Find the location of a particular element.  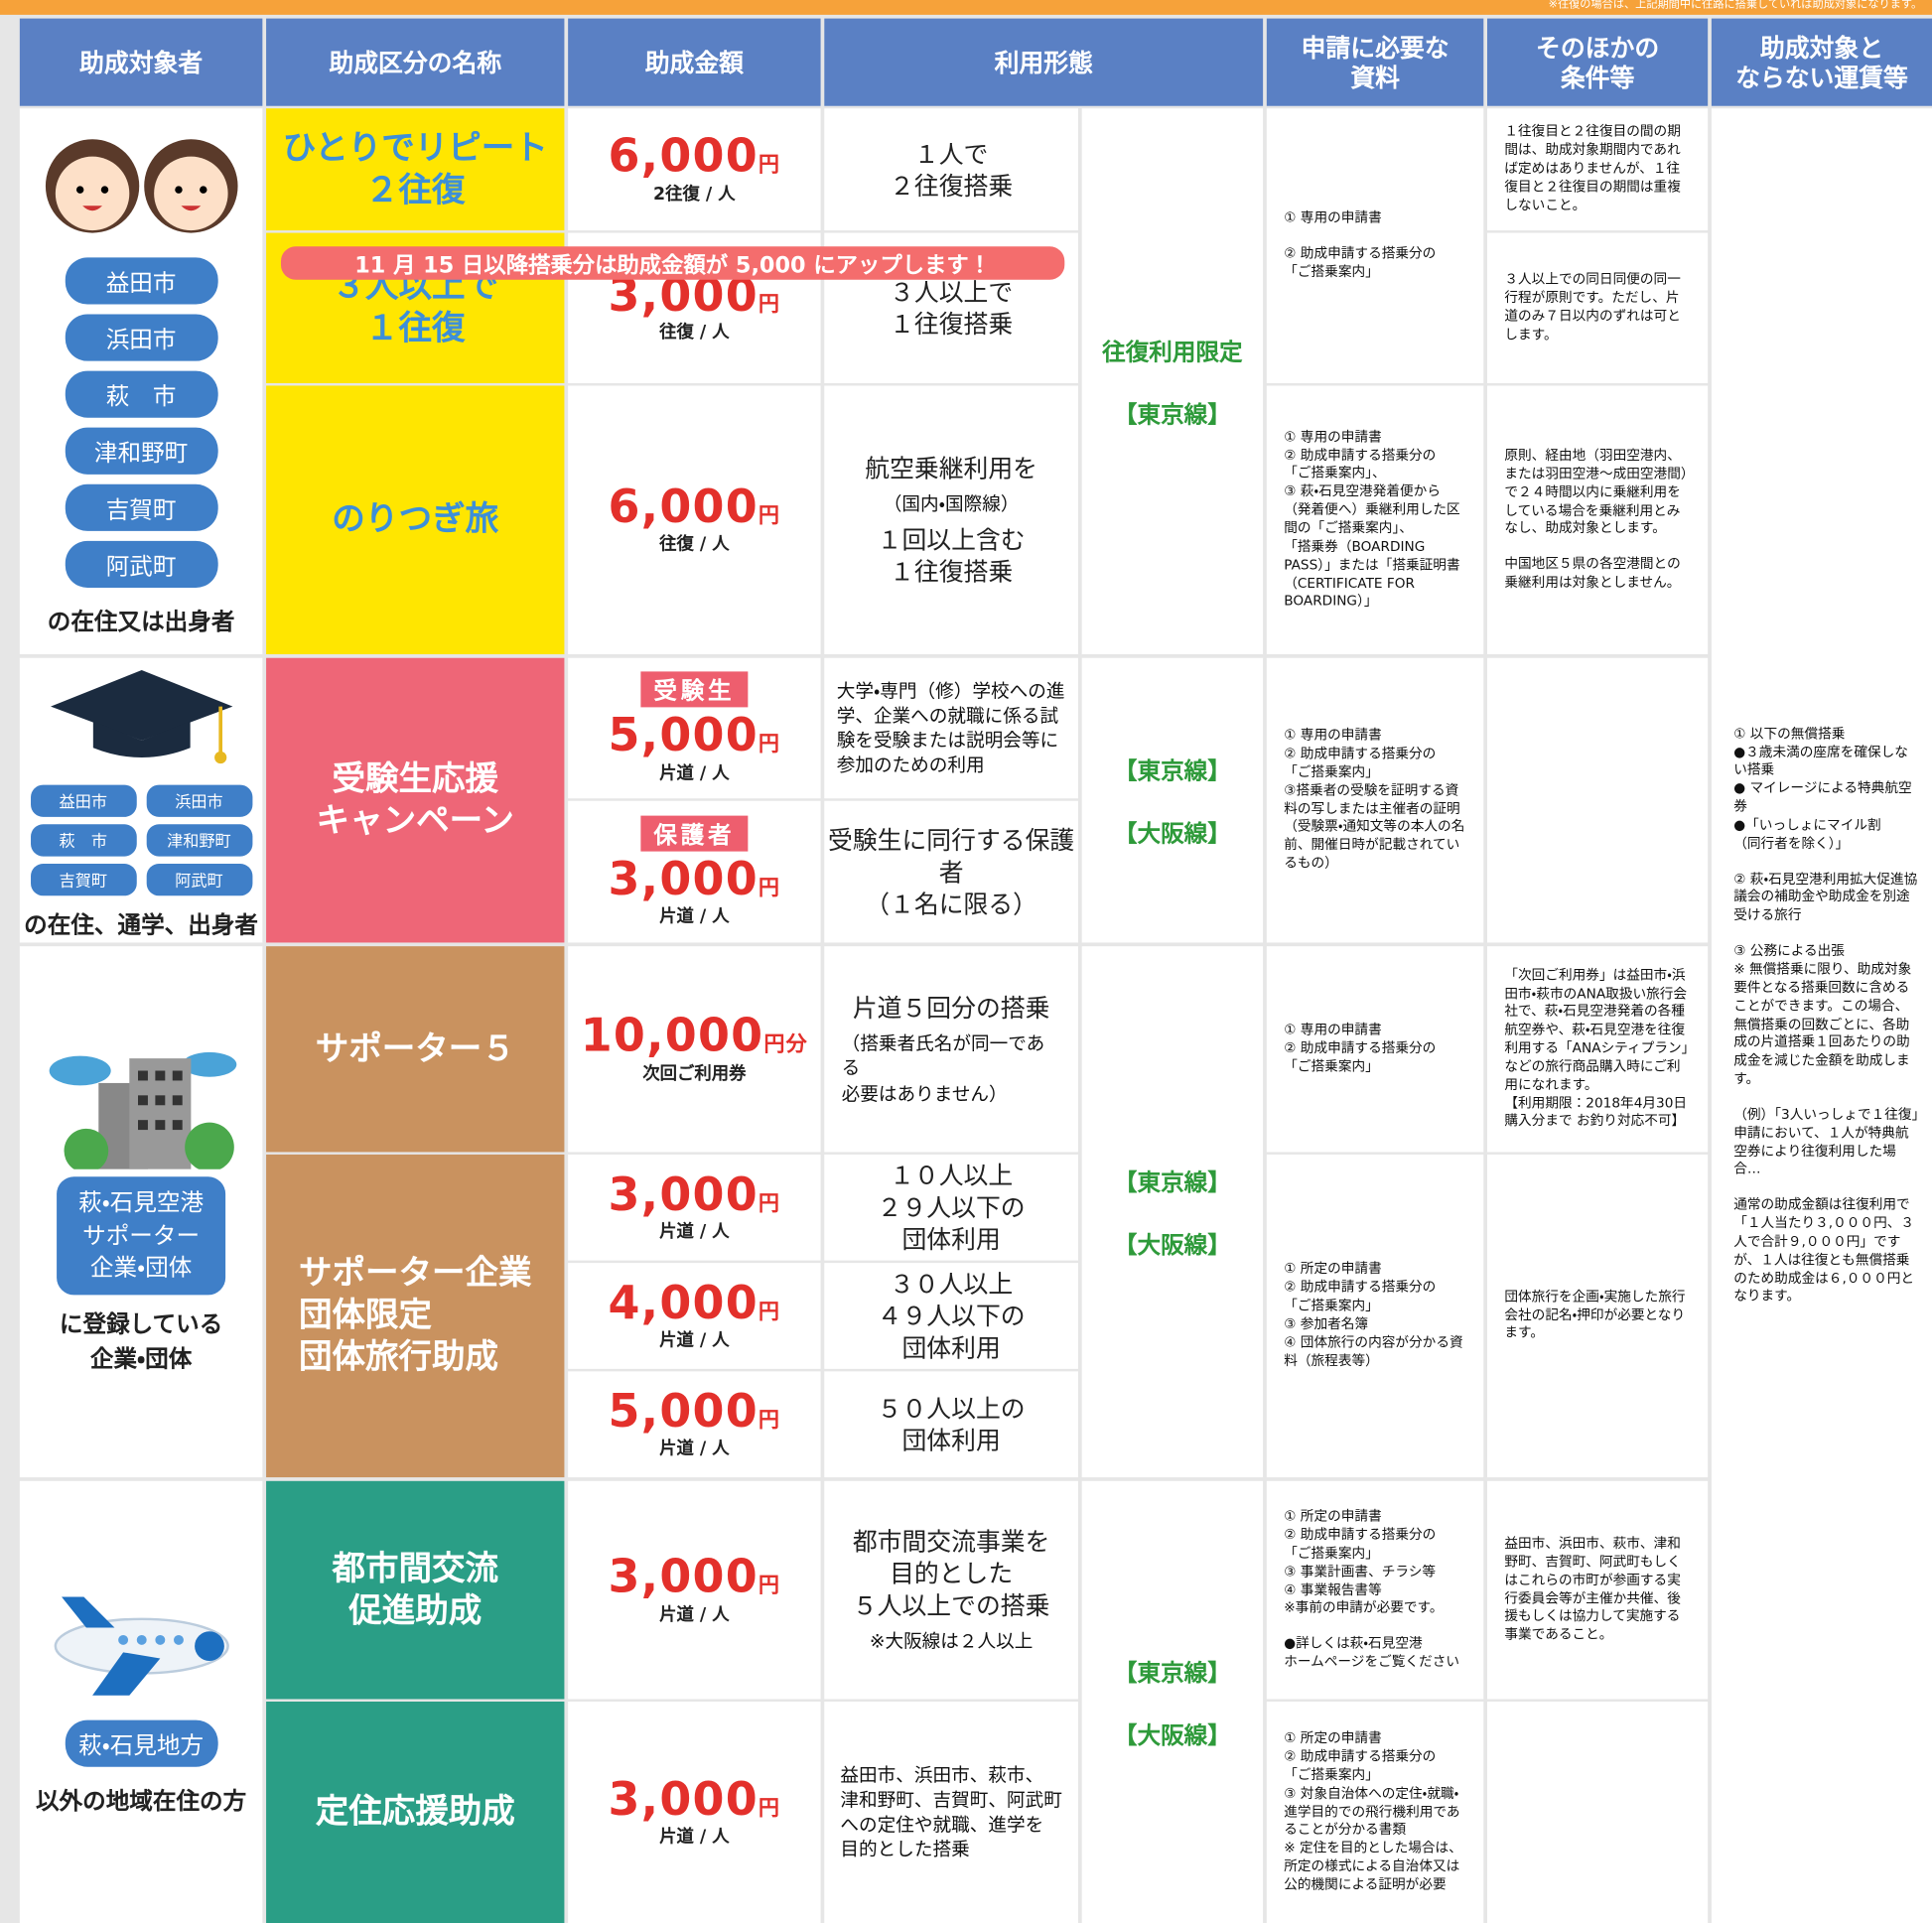

program-name-cell: サポーター企業 団体限定 団体旅行助成 is located at coordinates (415, 1316).